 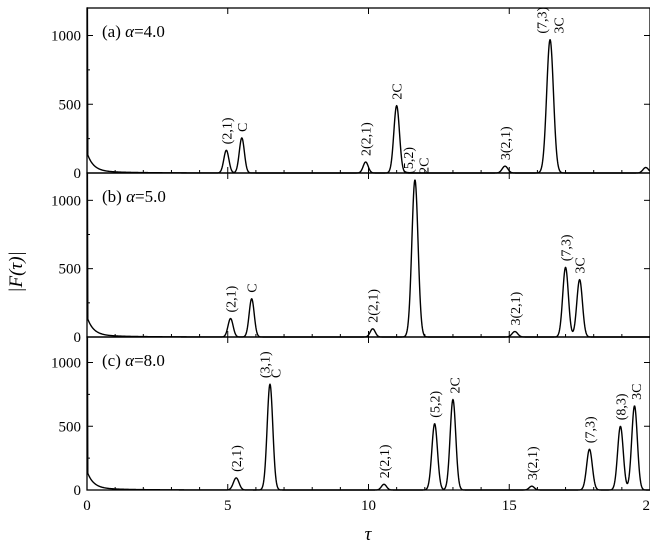 I want to click on x-tick-labels: 0 5 10 15 20, so click(x=366, y=506).